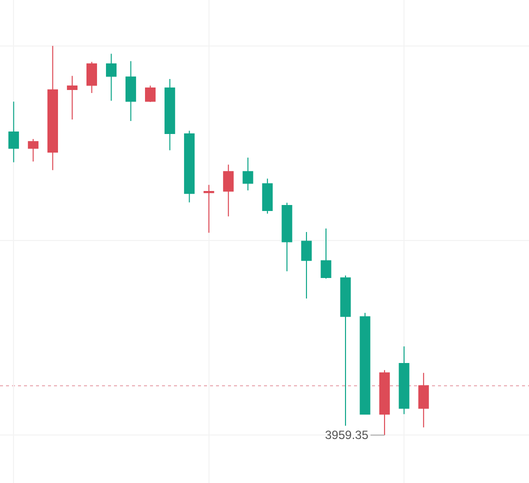  Describe the element at coordinates (347, 435) in the screenshot. I see `annotation: 3959.35` at that location.